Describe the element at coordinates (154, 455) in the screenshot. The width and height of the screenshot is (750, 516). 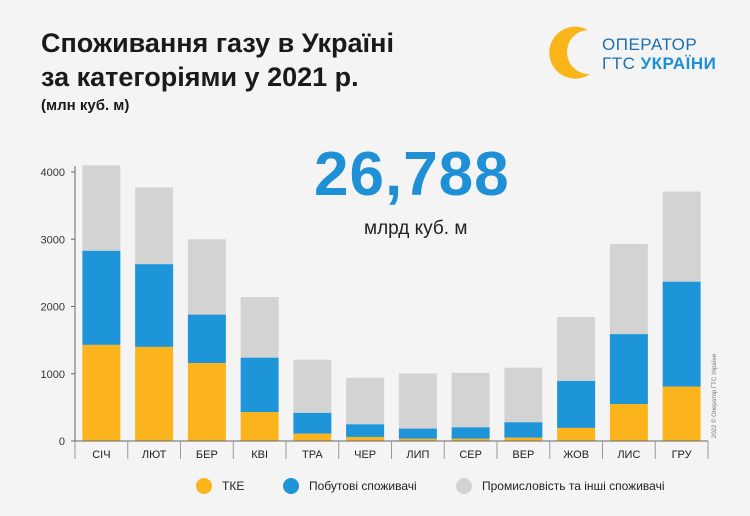
I see `x-tick-label: ЛЮТ` at that location.